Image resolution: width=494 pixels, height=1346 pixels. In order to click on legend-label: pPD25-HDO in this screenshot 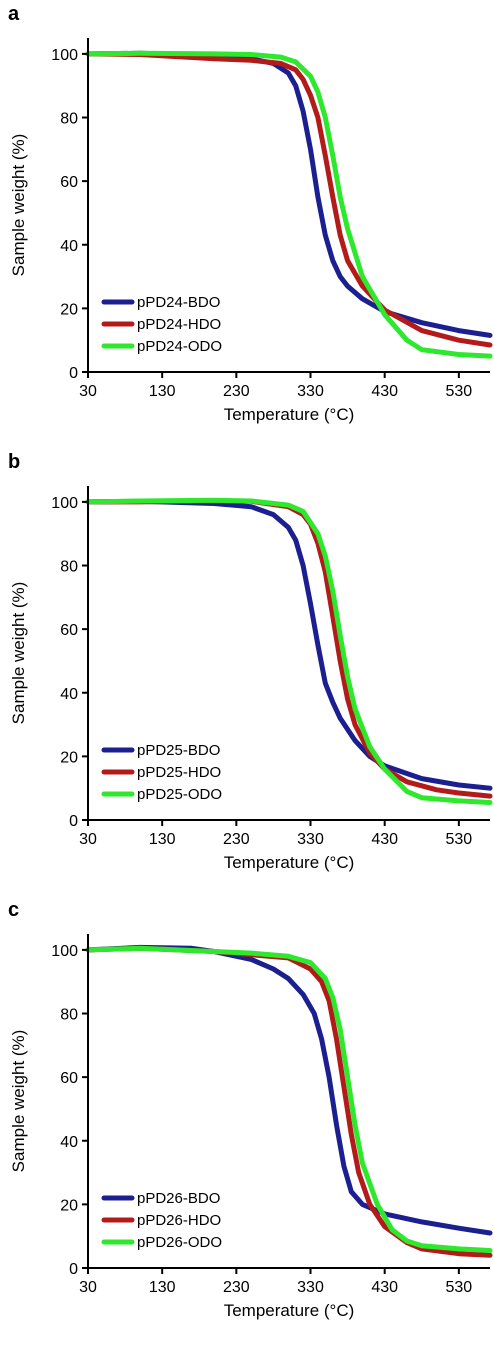, I will do `click(179, 772)`.